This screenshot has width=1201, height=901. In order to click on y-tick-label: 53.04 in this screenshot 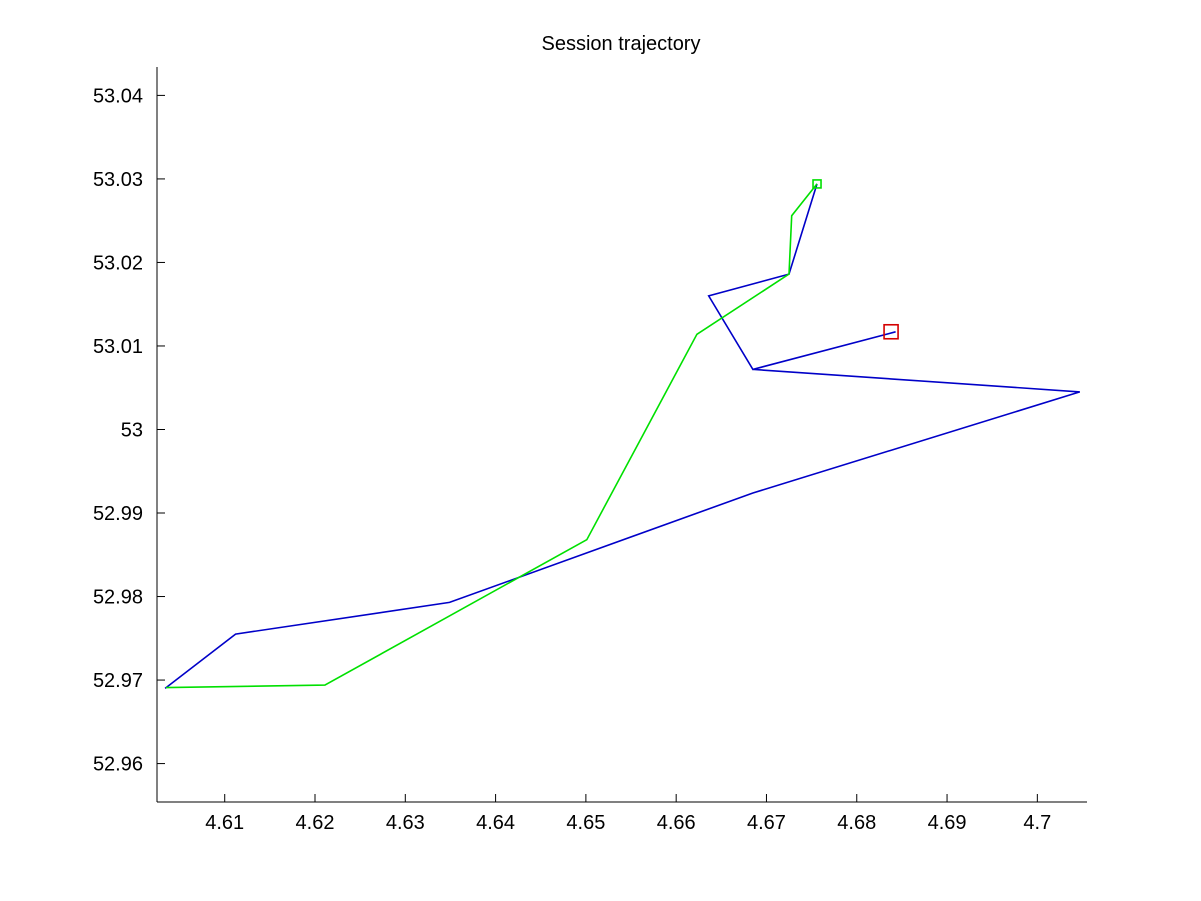, I will do `click(118, 96)`.